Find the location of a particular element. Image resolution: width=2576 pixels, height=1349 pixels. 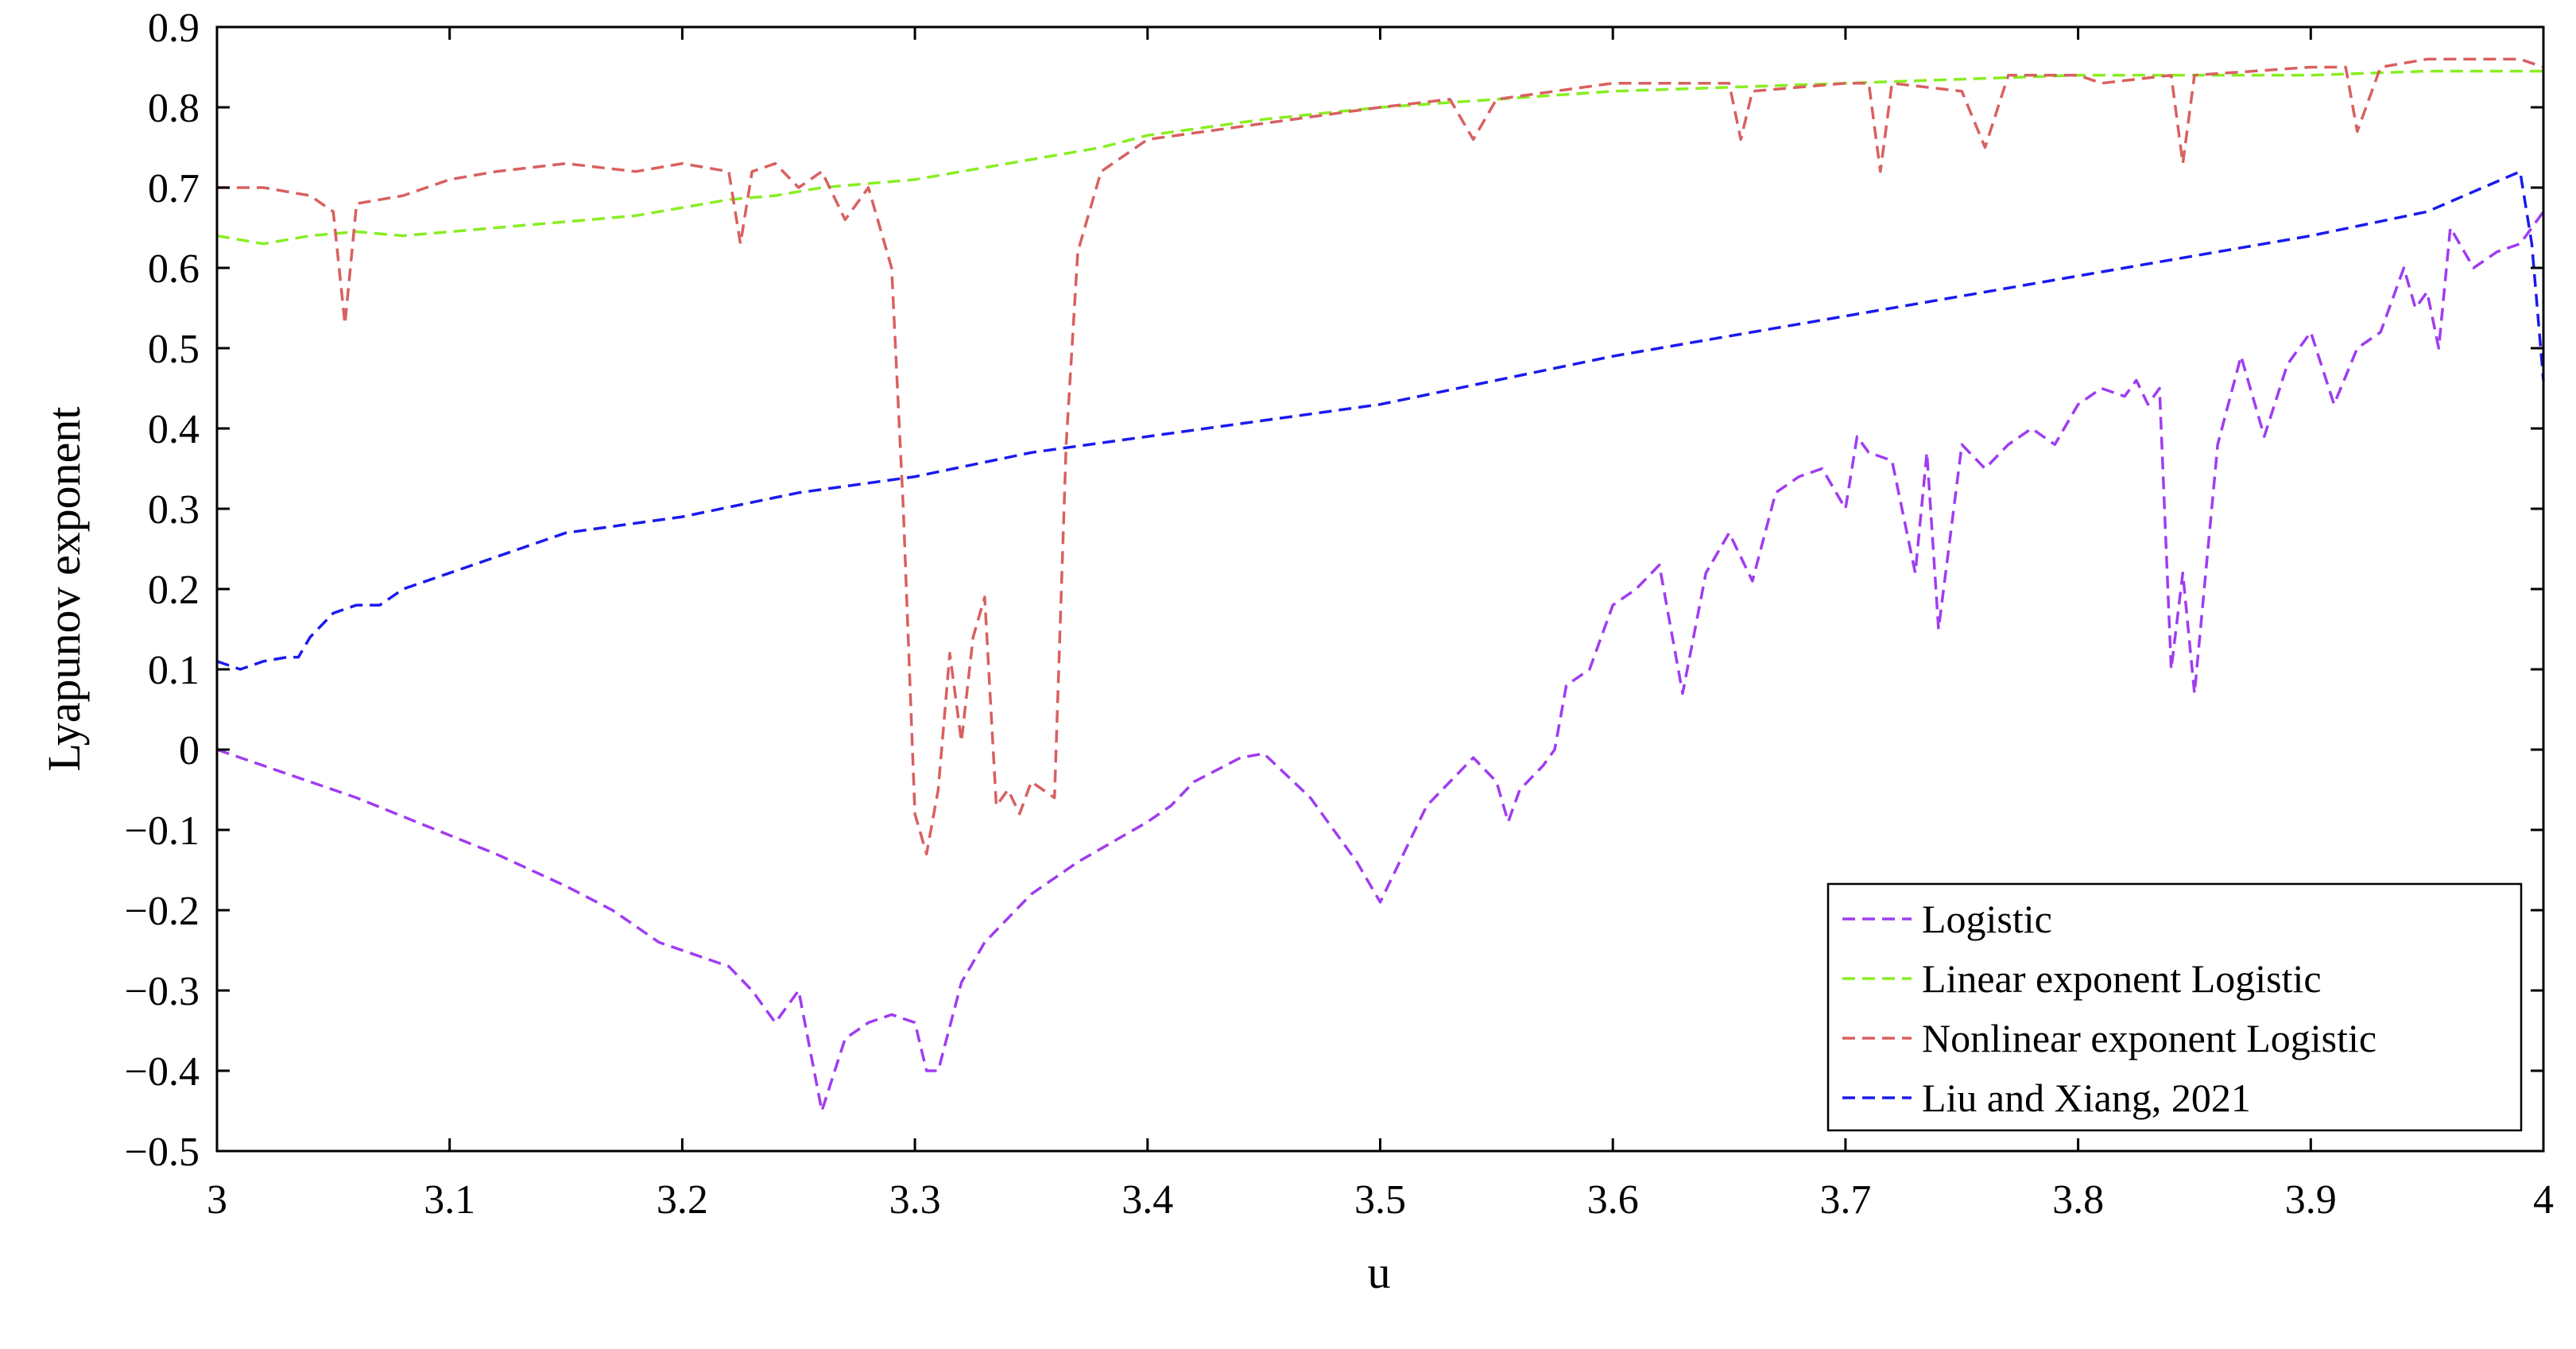

legend-label-3: Nonlinear exponent Logistic is located at coordinates (2149, 1038).